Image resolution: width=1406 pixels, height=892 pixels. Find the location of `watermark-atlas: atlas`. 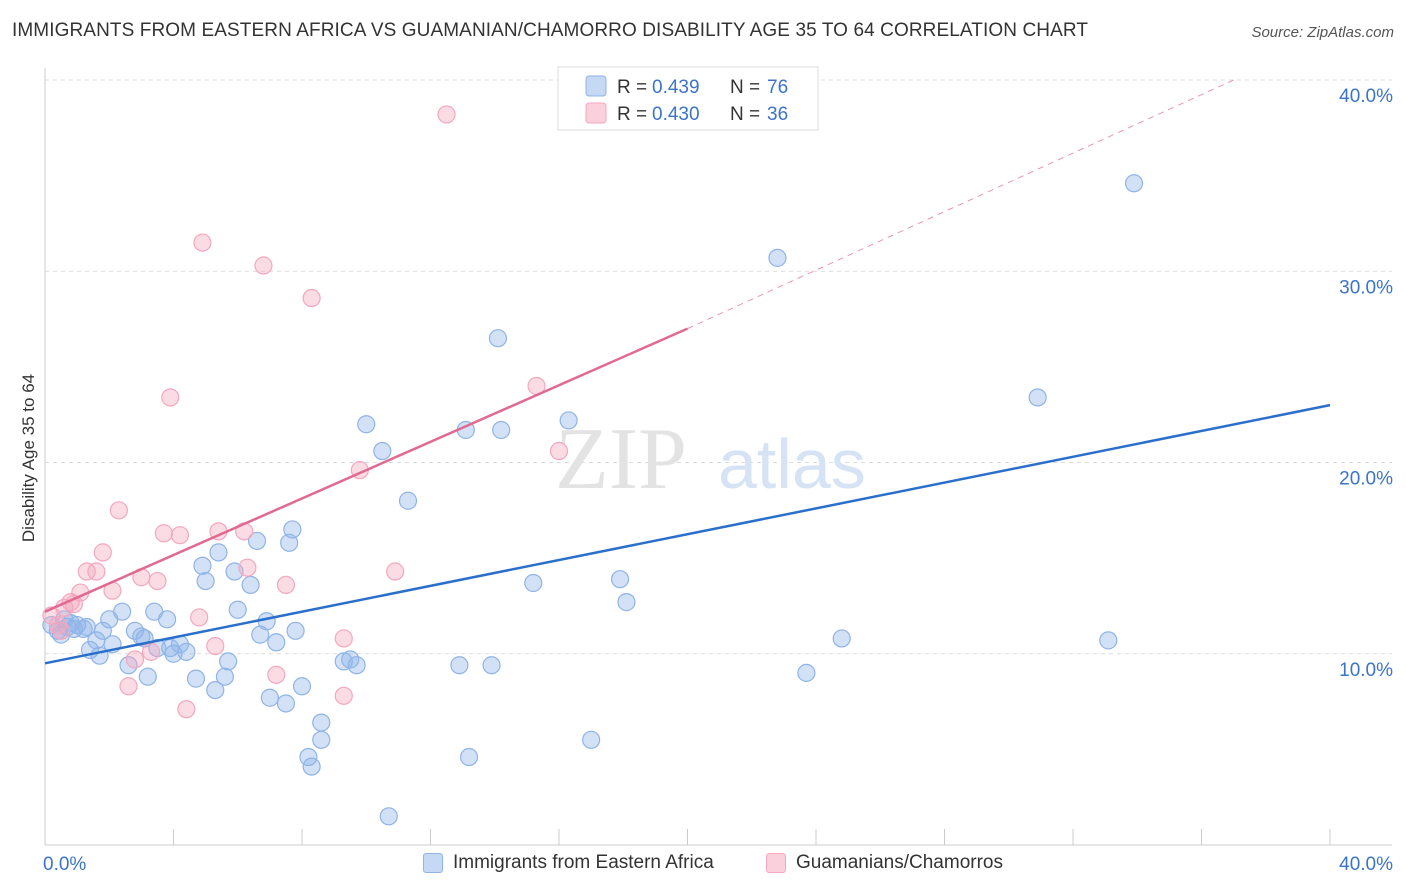

watermark-atlas: atlas is located at coordinates (792, 464).